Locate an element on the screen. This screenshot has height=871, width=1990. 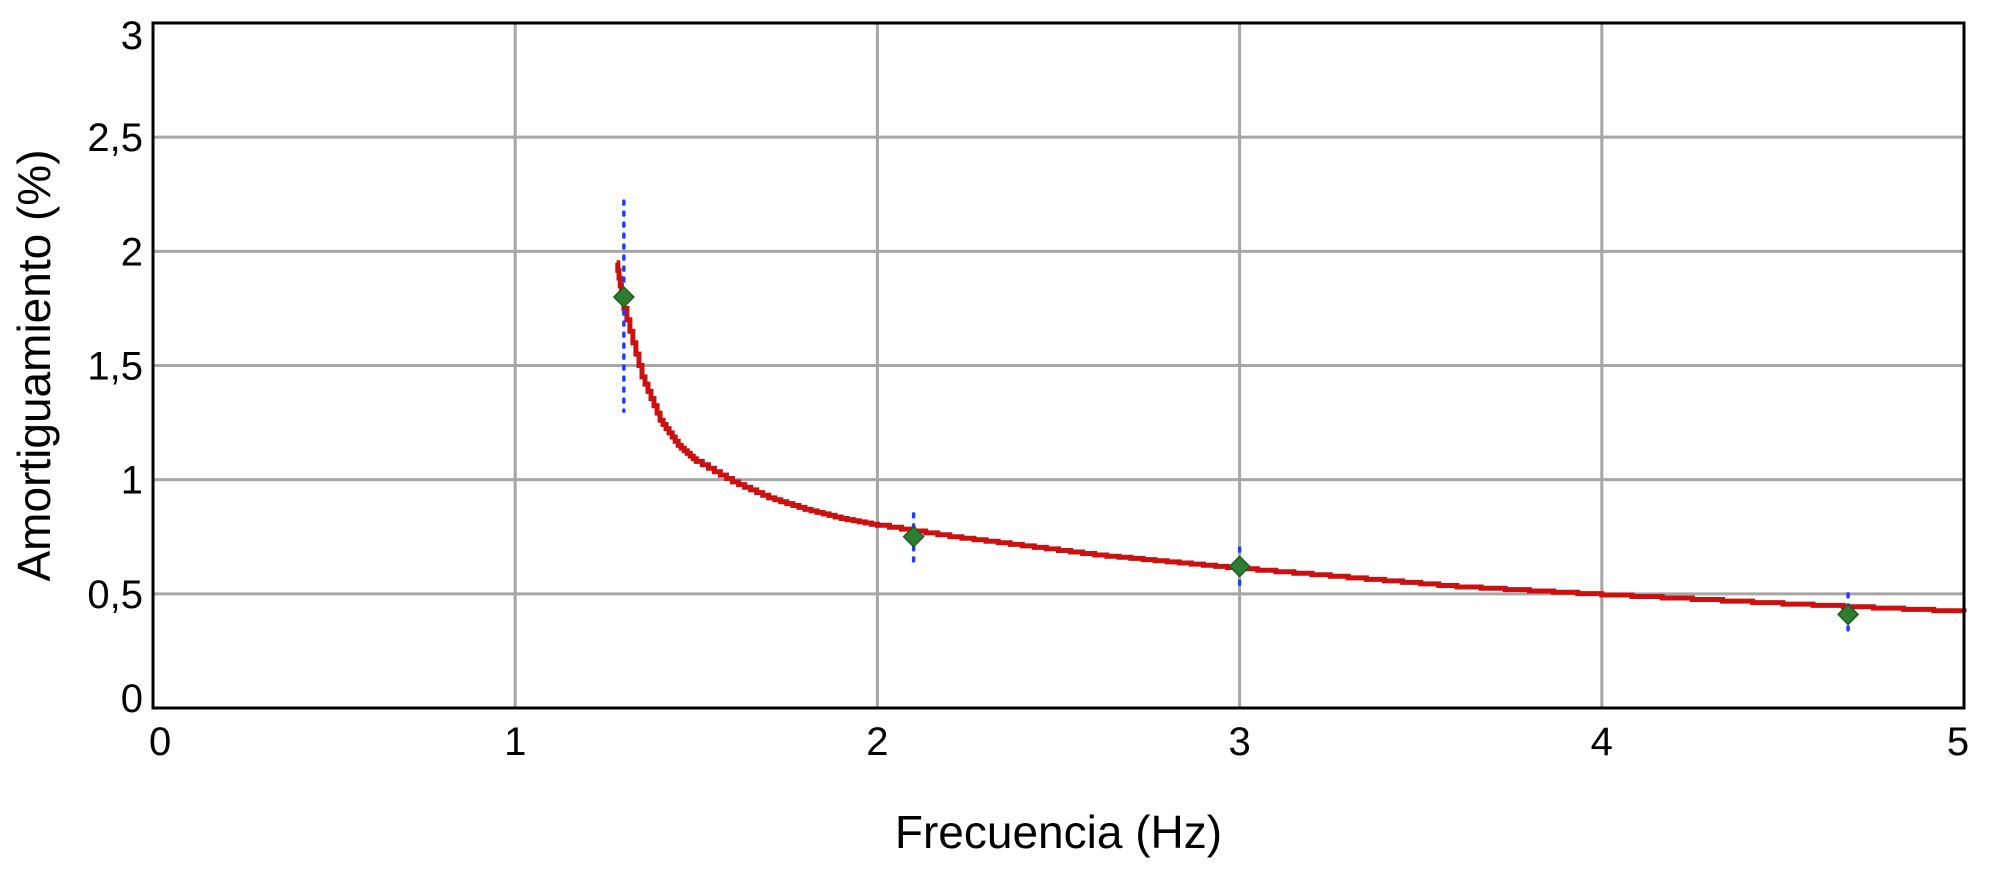
y-tick-label: 1,5 is located at coordinates (115, 367).